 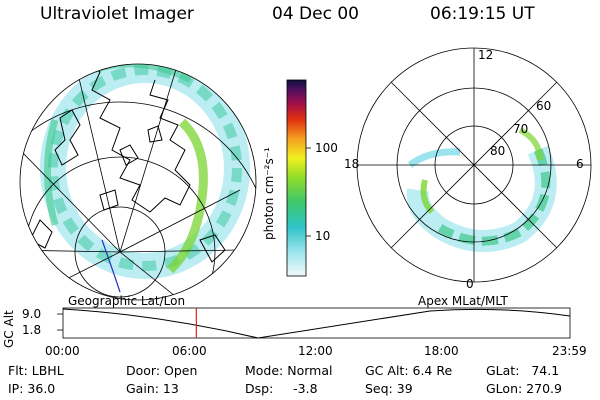 I want to click on timeline-x-tick: 18:00, so click(x=441, y=351).